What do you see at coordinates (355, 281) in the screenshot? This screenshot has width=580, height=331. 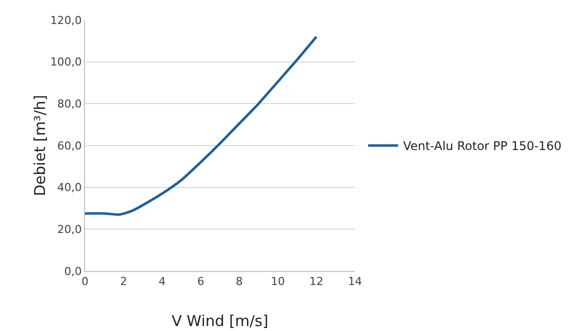 I see `x-tick-label: 14` at bounding box center [355, 281].